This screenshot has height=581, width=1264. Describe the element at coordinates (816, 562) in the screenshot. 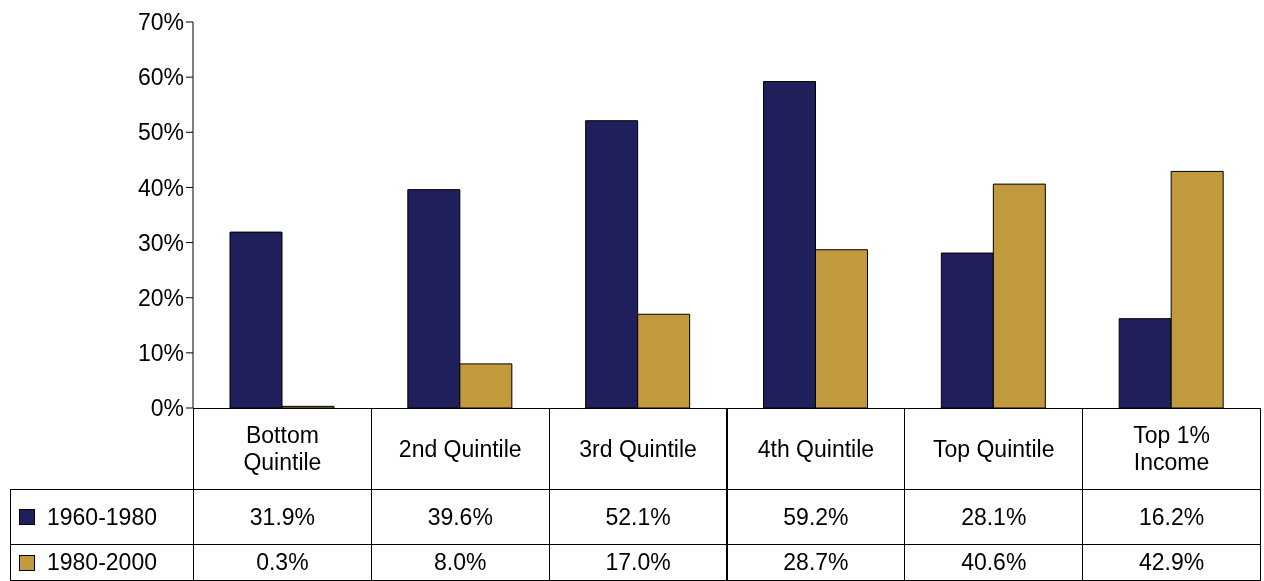

I see `data-label: 28.7%` at that location.